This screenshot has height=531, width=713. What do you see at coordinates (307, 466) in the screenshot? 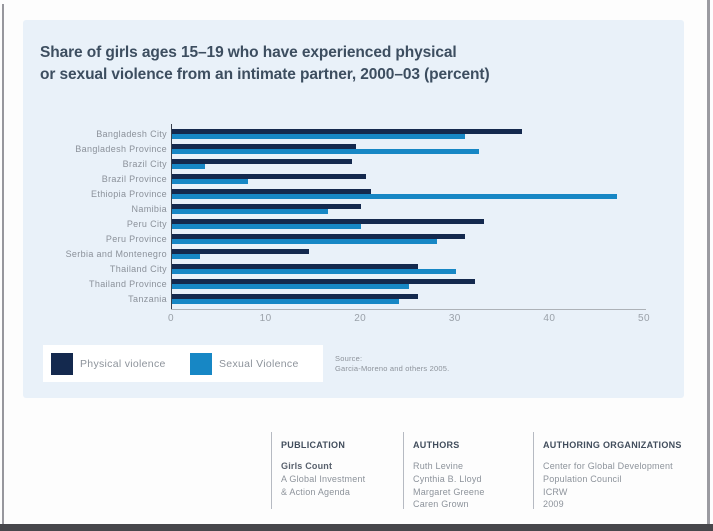
I see `footer-line: Girls Count` at bounding box center [307, 466].